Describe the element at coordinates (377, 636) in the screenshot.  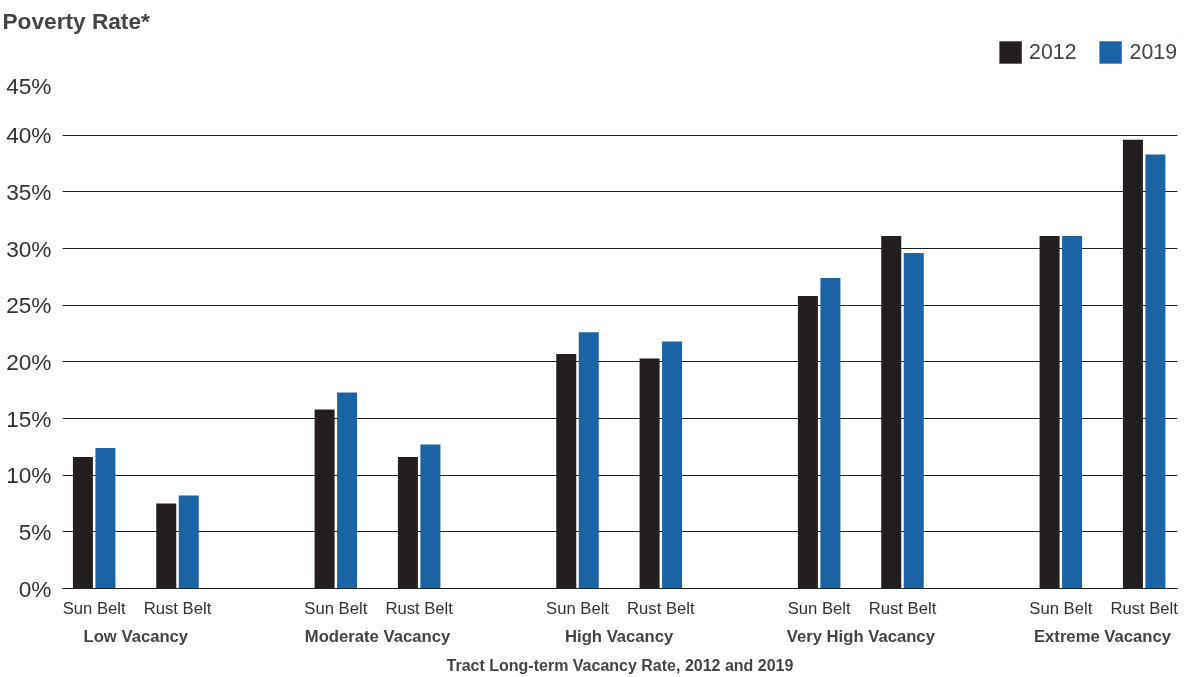
I see `text: Moderate Vacancy` at that location.